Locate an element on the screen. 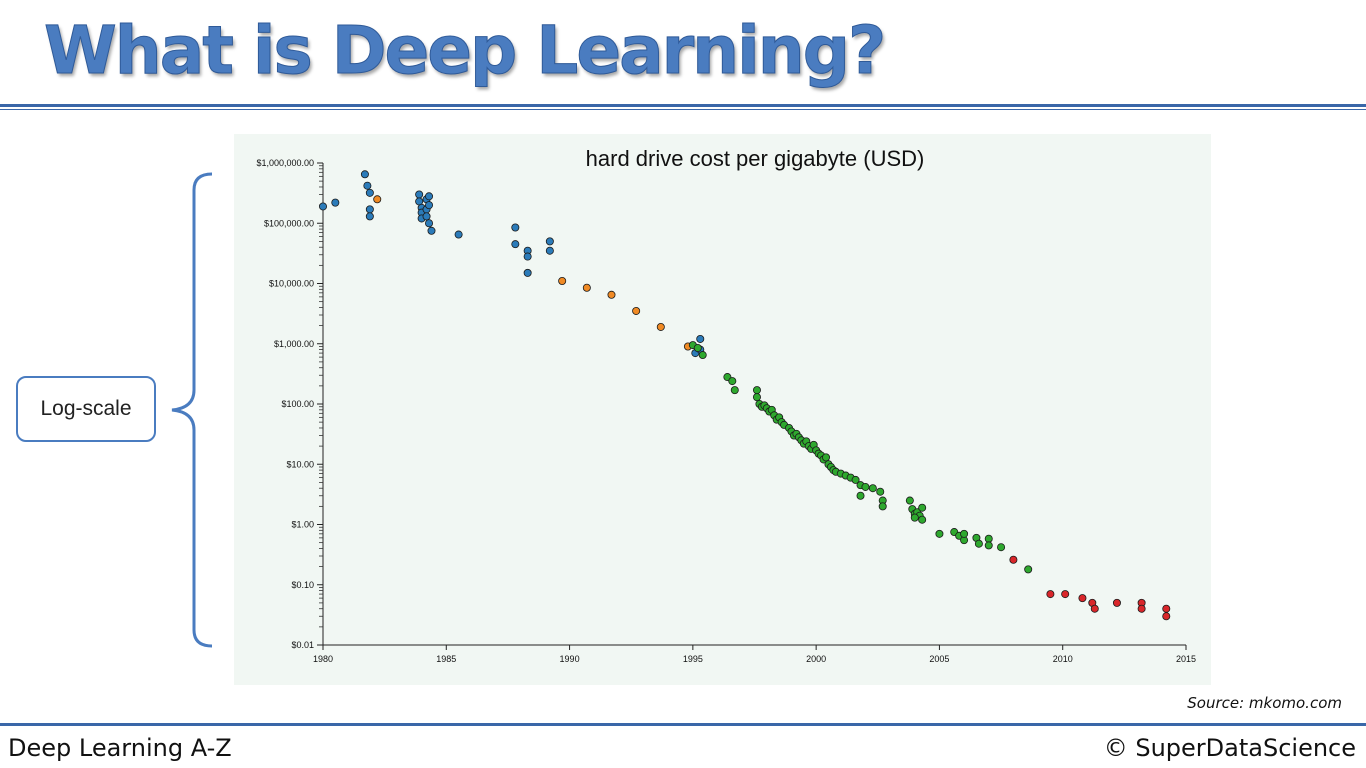 This screenshot has height=768, width=1366. y-tick-label: $100,000.00 is located at coordinates (289, 223).